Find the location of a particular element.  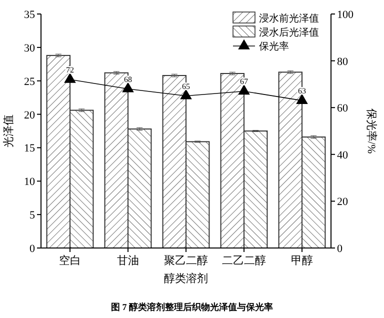

y-tick-label: 10 is located at coordinates (30, 182).